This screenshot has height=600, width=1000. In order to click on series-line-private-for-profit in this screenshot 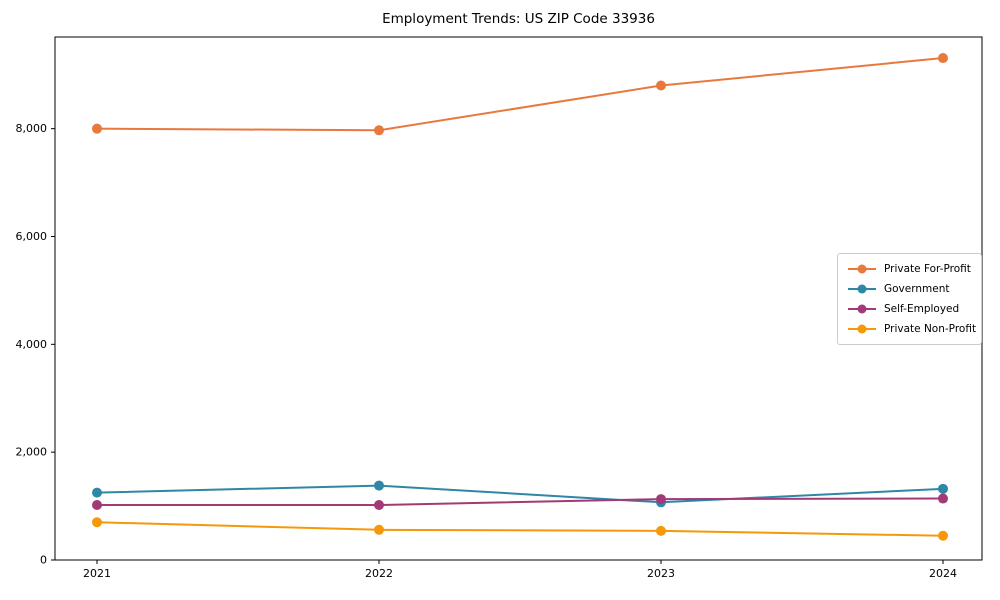, I will do `click(520, 94)`.